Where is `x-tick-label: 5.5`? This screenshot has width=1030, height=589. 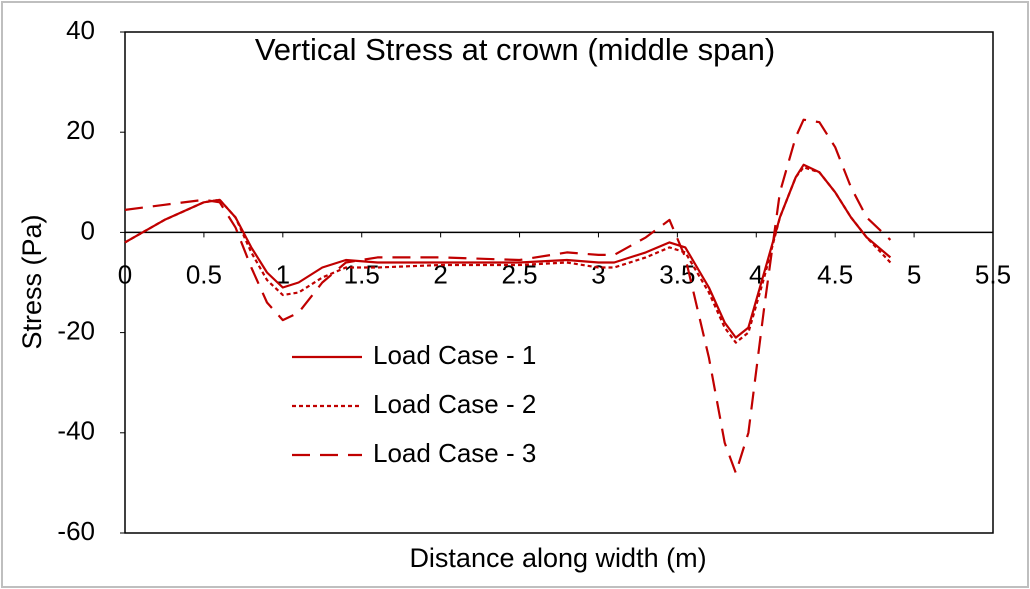 x-tick-label: 5.5 is located at coordinates (993, 274).